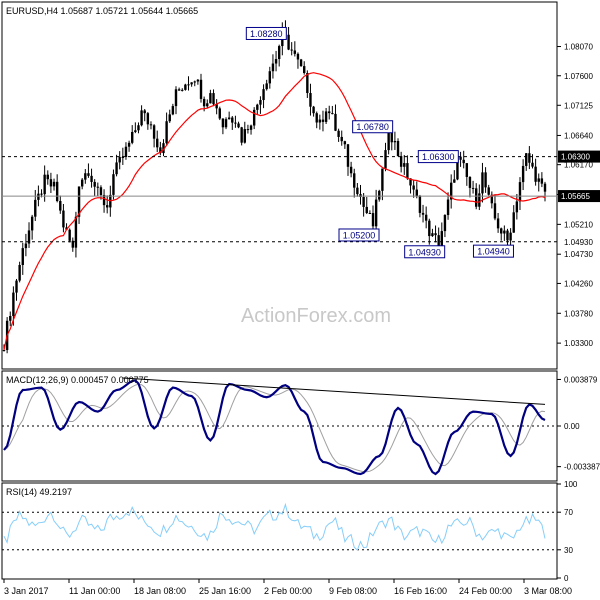 Image resolution: width=600 pixels, height=600 pixels. What do you see at coordinates (578, 283) in the screenshot?
I see `price-tick-label: 1.04260` at bounding box center [578, 283].